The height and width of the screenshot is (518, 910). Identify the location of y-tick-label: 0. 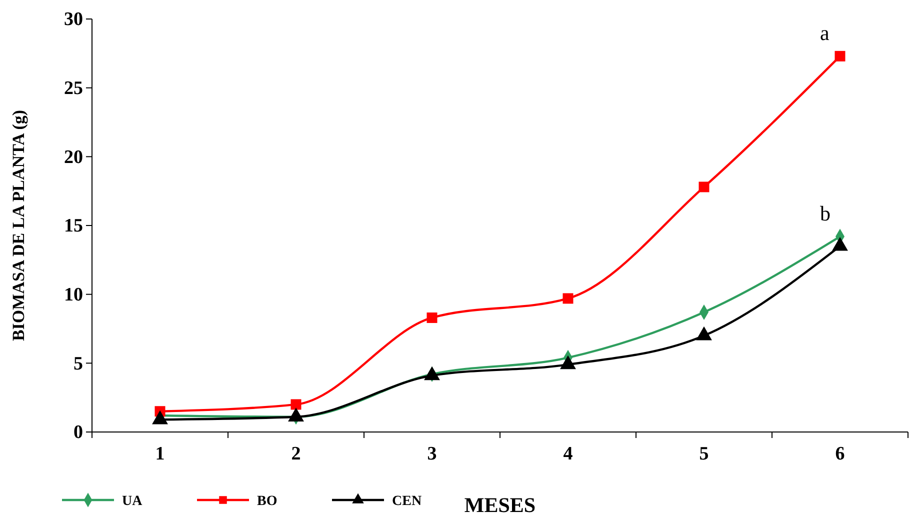
(78, 433).